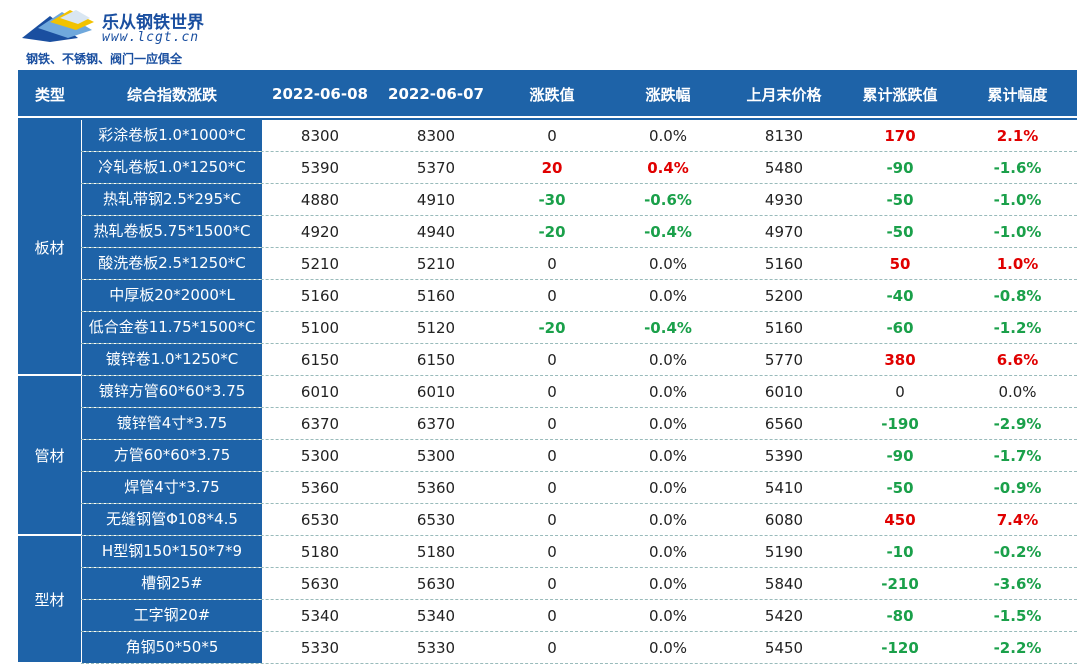  What do you see at coordinates (436, 391) in the screenshot?
I see `price-previous: 6010` at bounding box center [436, 391].